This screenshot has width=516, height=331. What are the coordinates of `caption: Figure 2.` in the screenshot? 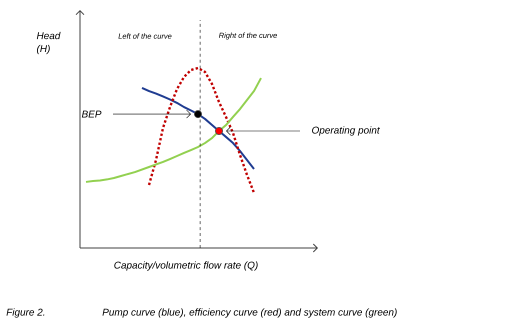 It's located at (25, 313).